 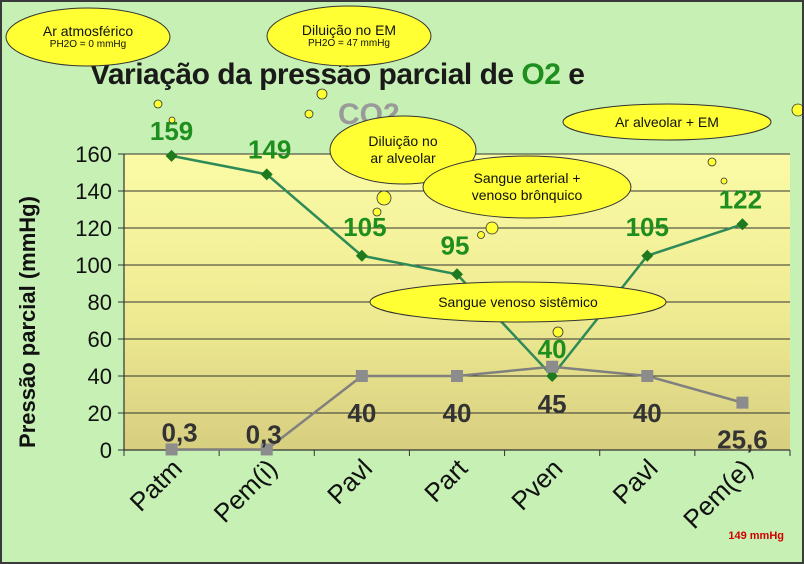 I want to click on x-tick-label: Part, so click(x=445, y=479).